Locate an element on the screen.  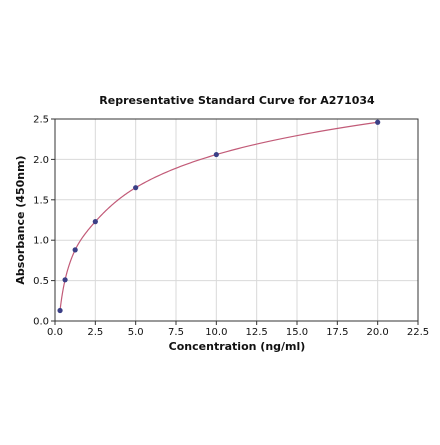
x-tick-label: 10.0 is located at coordinates (216, 332).